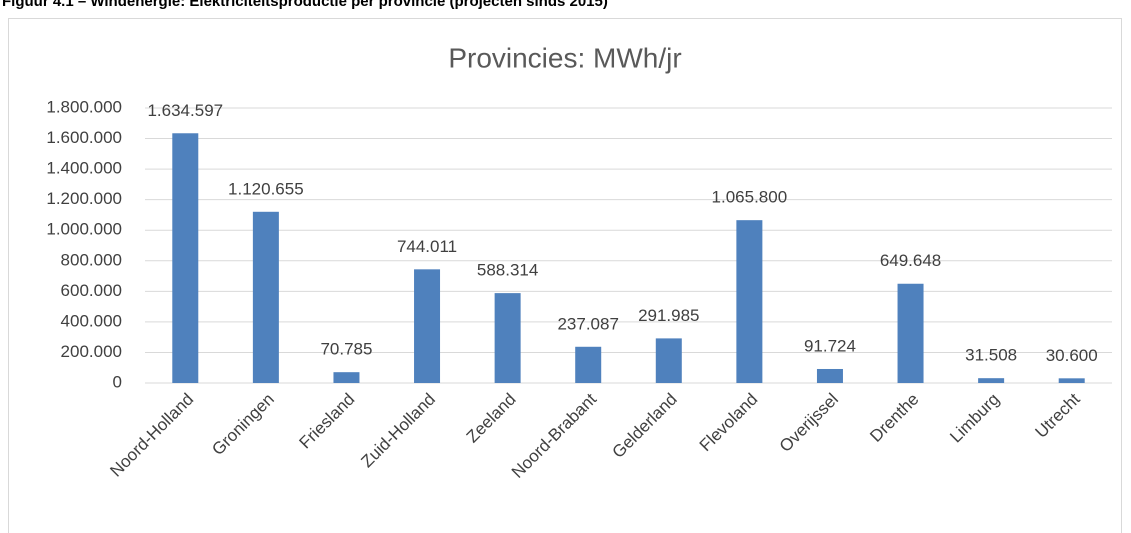 This screenshot has height=533, width=1131. I want to click on y-tick-label: 1.400.000, so click(84, 168).